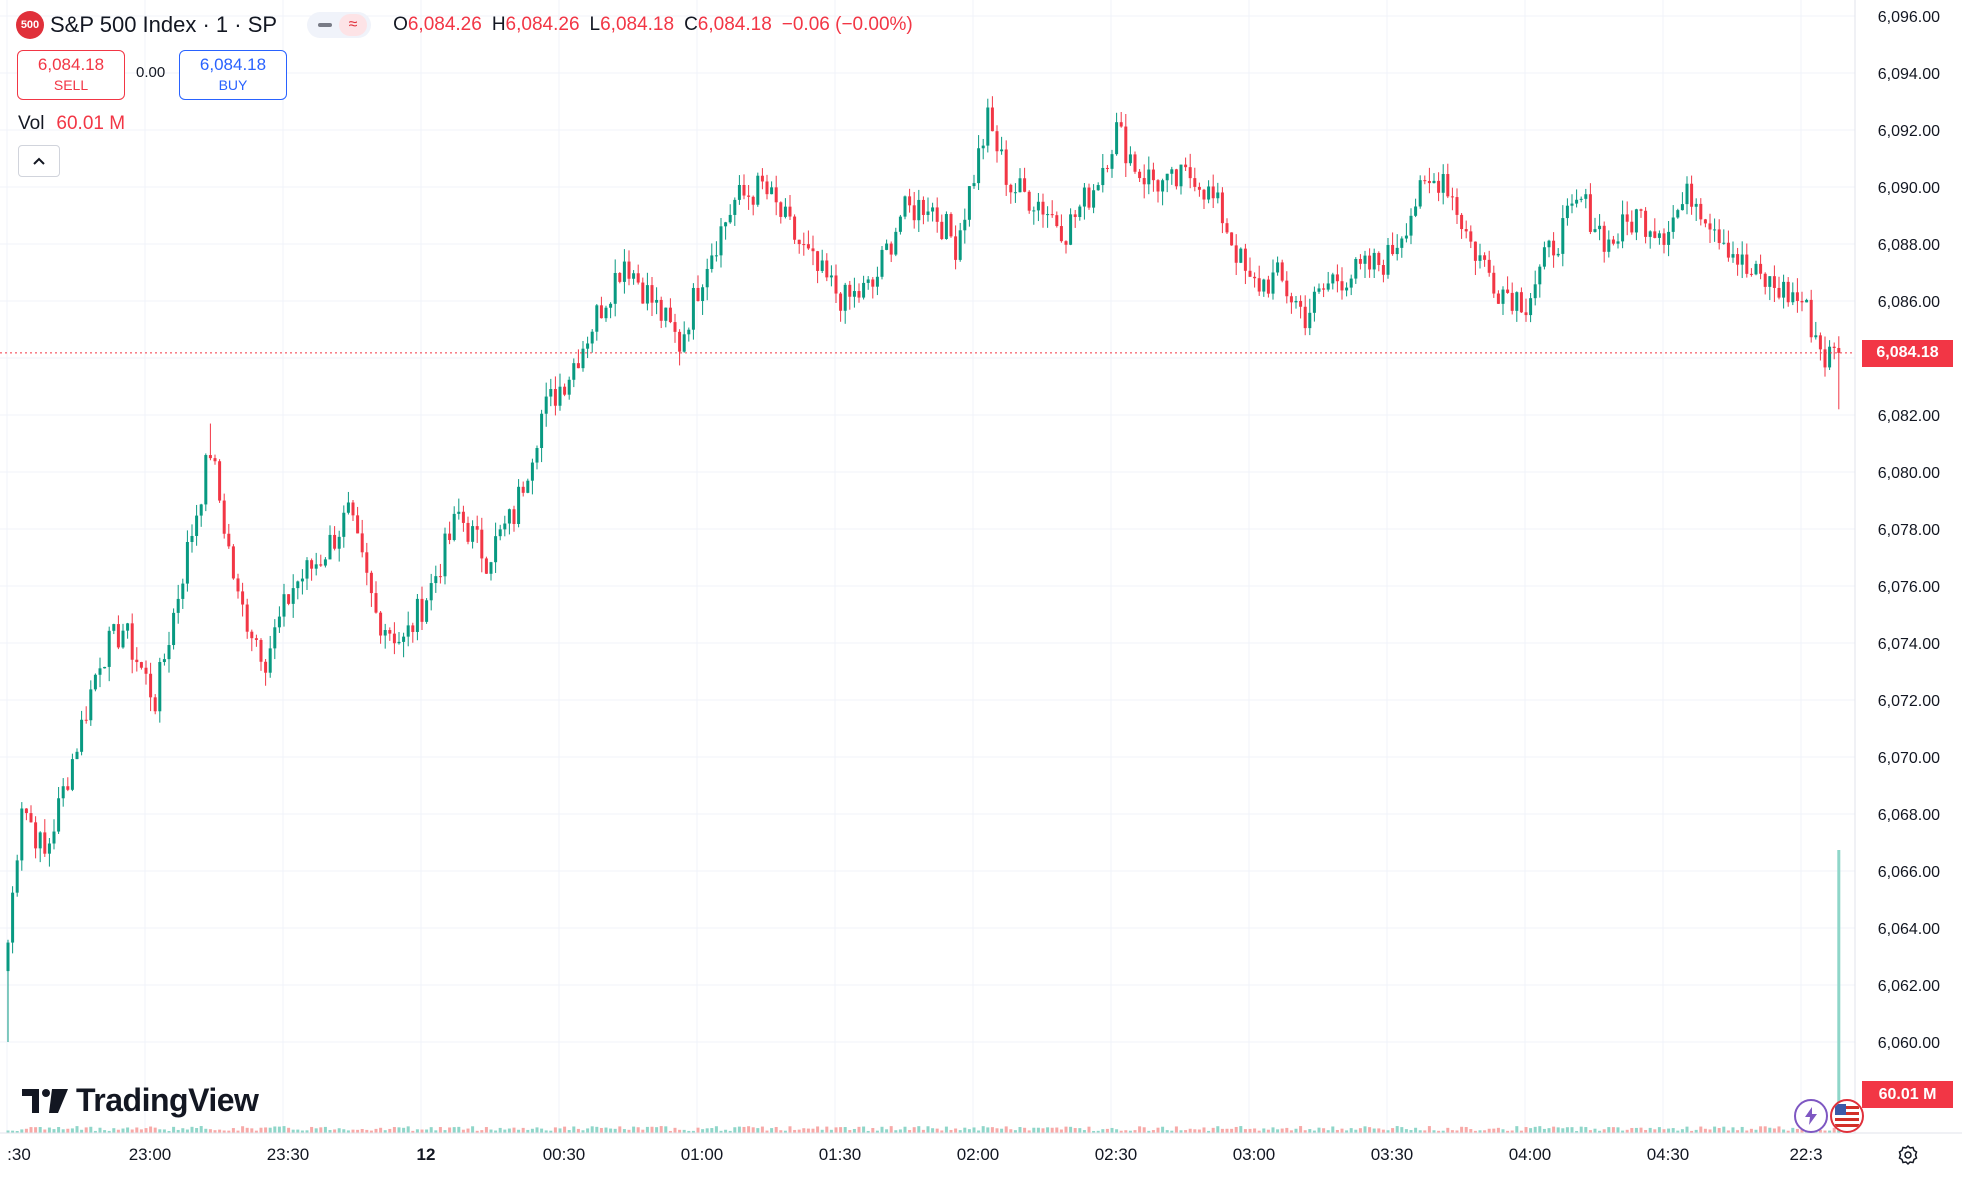 This screenshot has width=1962, height=1180. What do you see at coordinates (233, 64) in the screenshot?
I see `buy-price: 6,084.18` at bounding box center [233, 64].